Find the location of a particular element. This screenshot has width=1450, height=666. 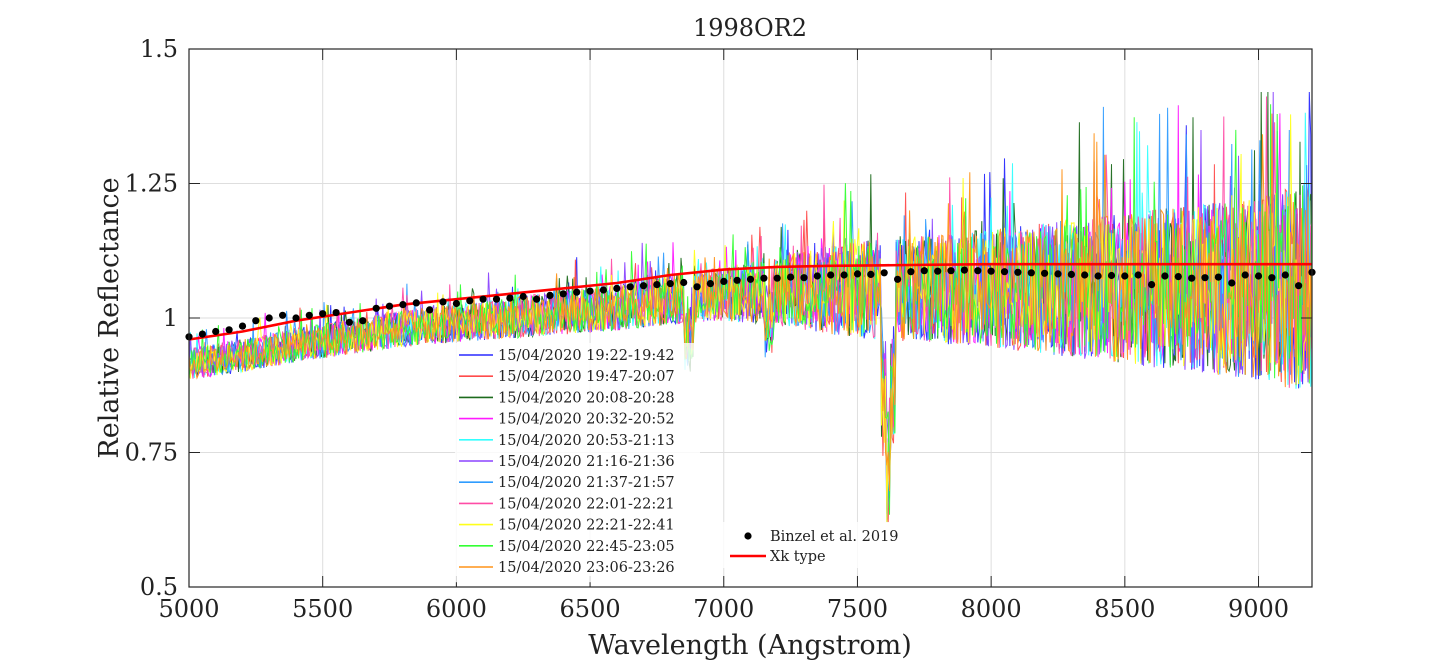

y-tick-label: 1 is located at coordinates (170, 318).